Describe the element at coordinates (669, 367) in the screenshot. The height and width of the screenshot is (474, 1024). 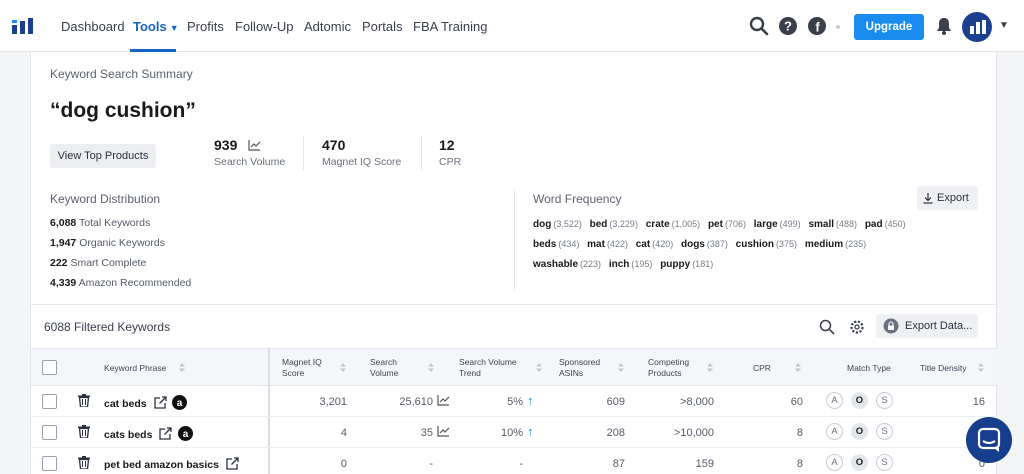
I see `header-competing-products: Competing Products` at that location.